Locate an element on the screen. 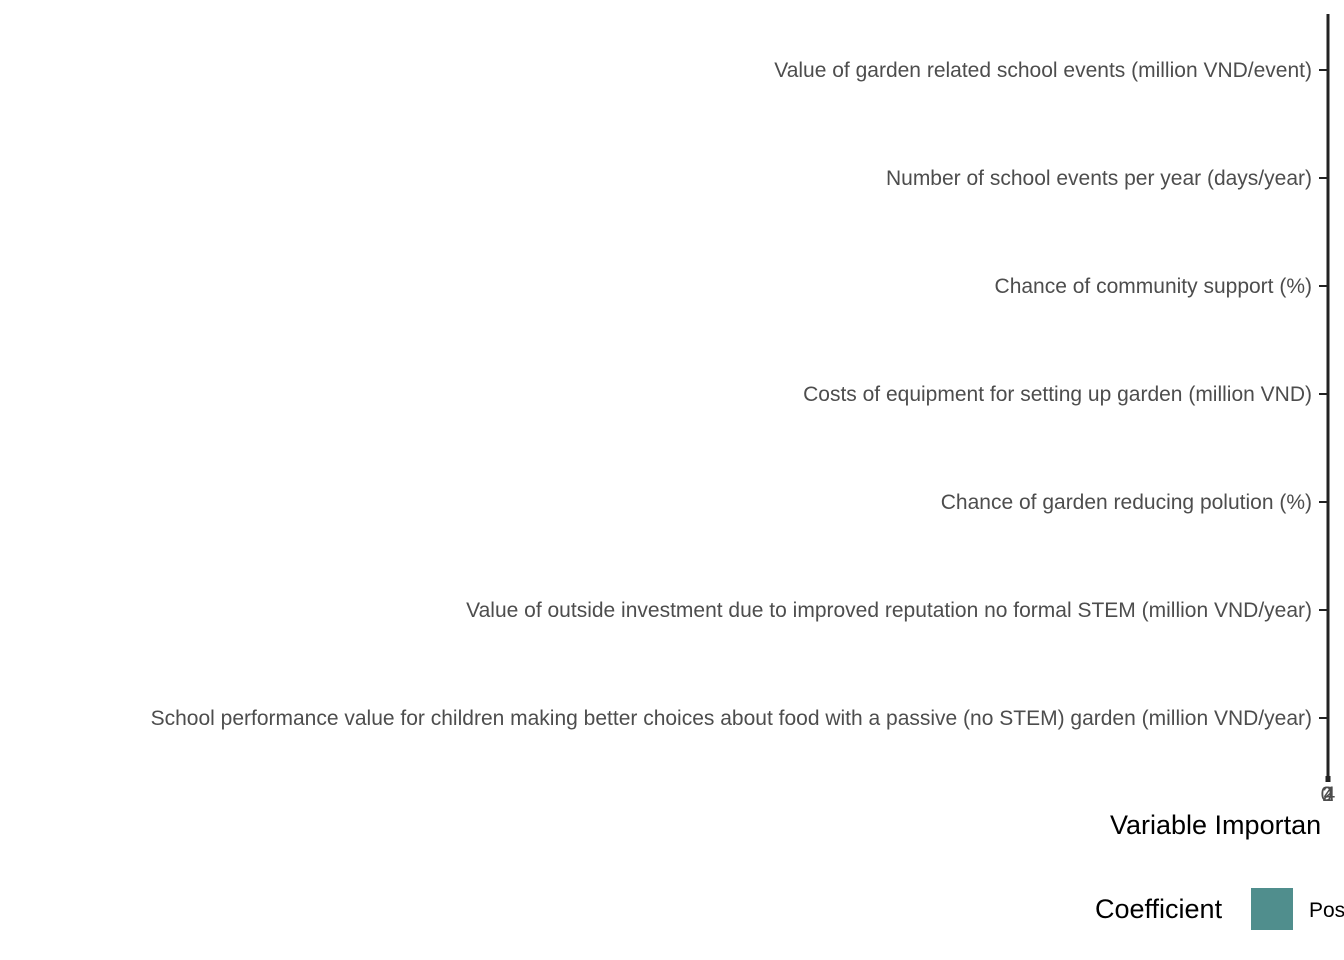 The image size is (1344, 960). legend-label: Pos is located at coordinates (1326, 910).